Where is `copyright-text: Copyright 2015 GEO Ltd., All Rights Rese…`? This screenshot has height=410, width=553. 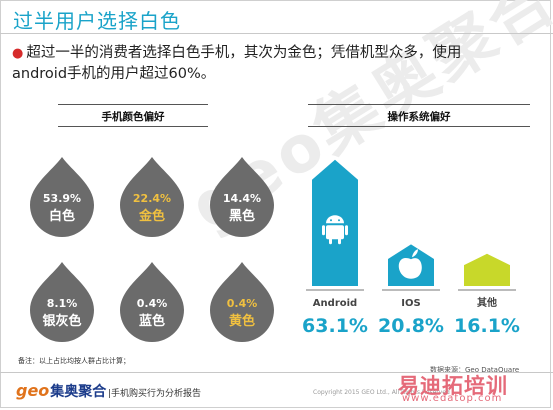
copyright-text: Copyright 2015 GEO Ltd., All Rights Rese… is located at coordinates (381, 392).